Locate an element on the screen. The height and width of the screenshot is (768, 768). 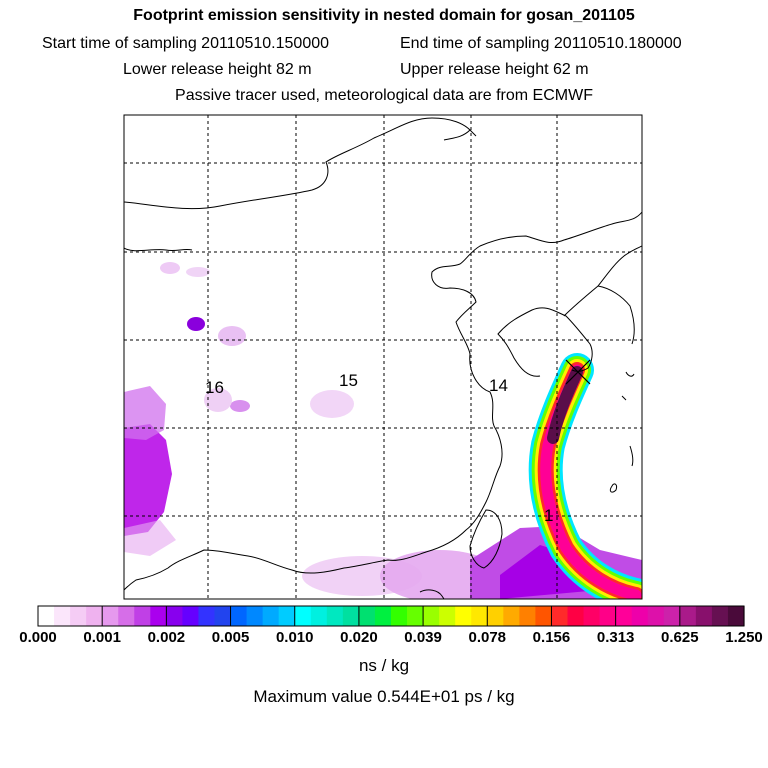
colorbar-dividers is located at coordinates (391, 616).